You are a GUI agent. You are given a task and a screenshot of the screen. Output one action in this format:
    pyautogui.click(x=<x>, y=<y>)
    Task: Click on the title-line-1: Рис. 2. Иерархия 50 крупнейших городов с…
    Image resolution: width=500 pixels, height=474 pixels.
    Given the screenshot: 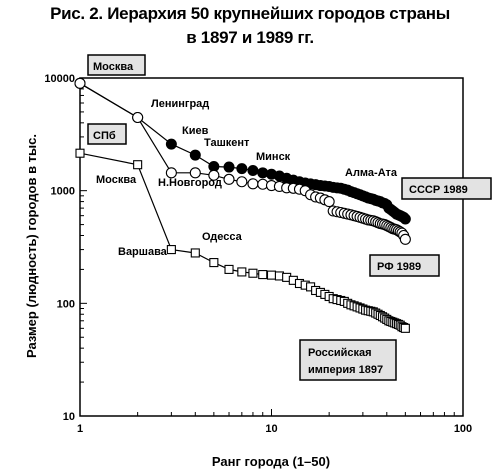 What is the action you would take?
    pyautogui.click(x=250, y=13)
    